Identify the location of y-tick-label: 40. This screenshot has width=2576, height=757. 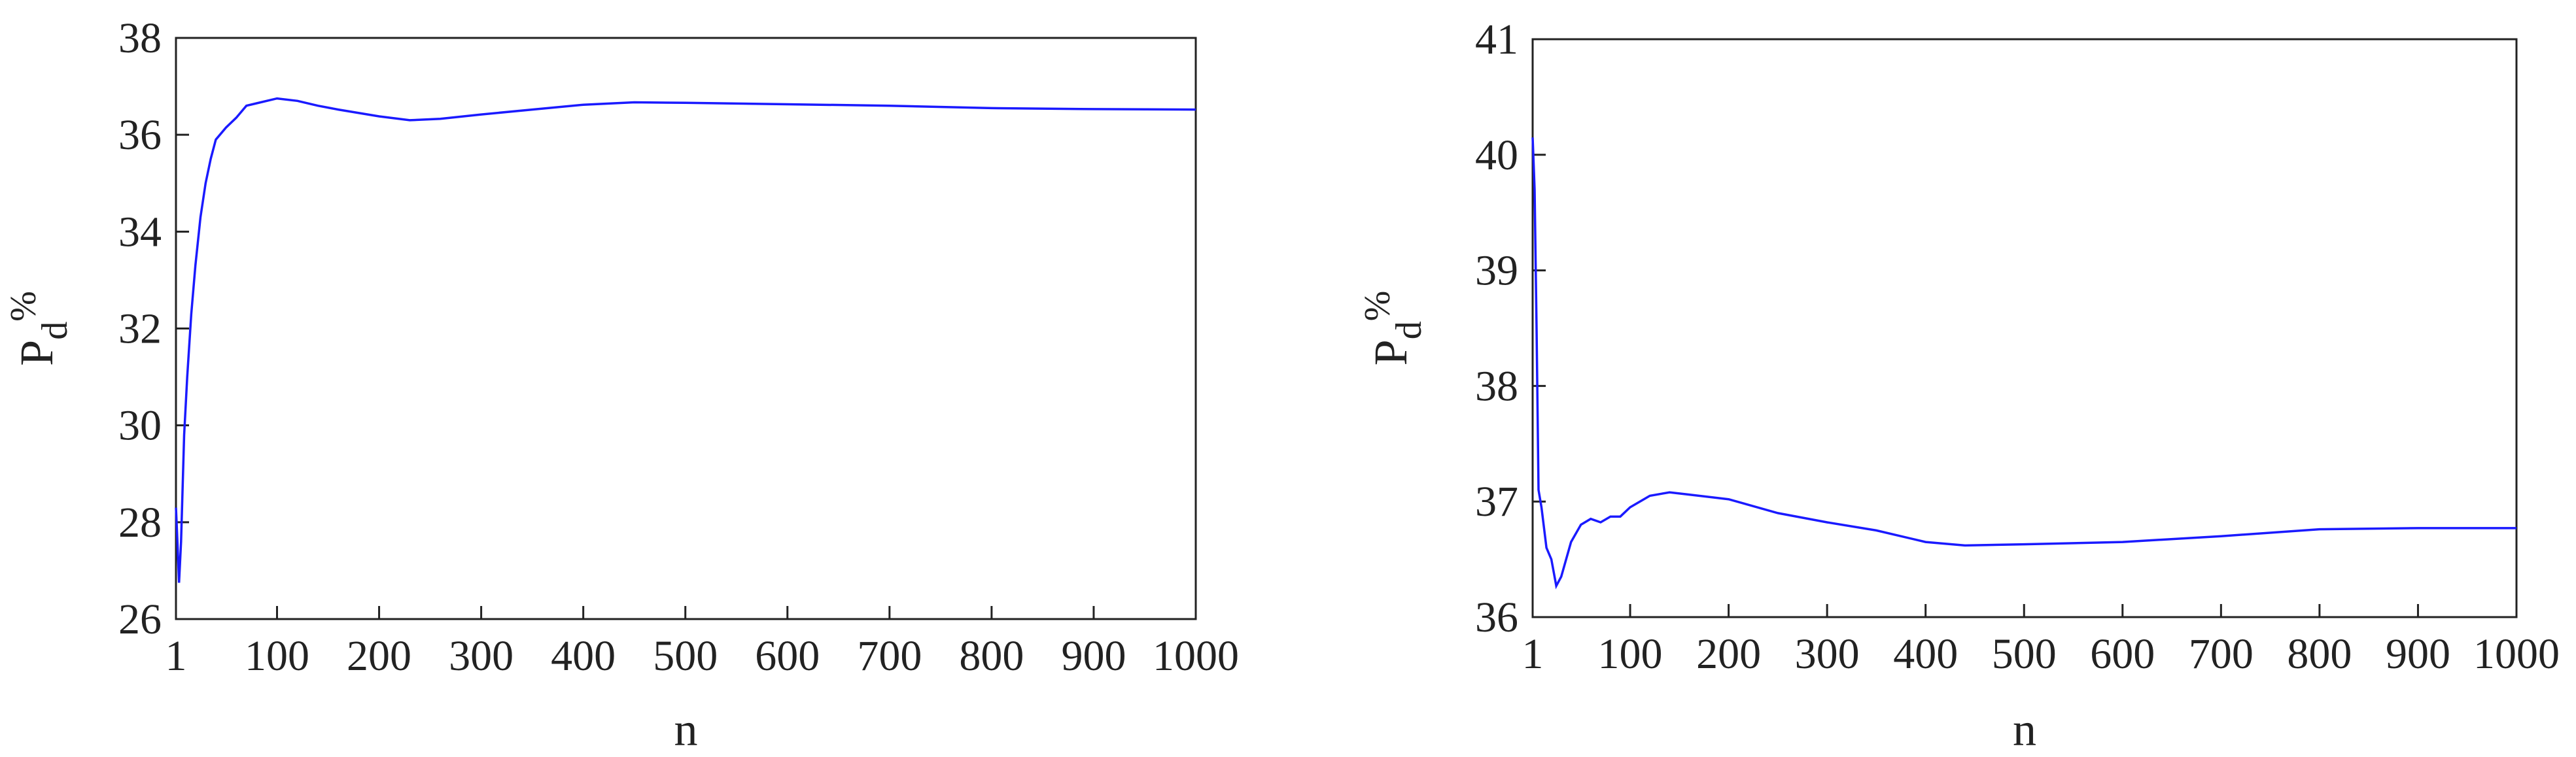
(1496, 155).